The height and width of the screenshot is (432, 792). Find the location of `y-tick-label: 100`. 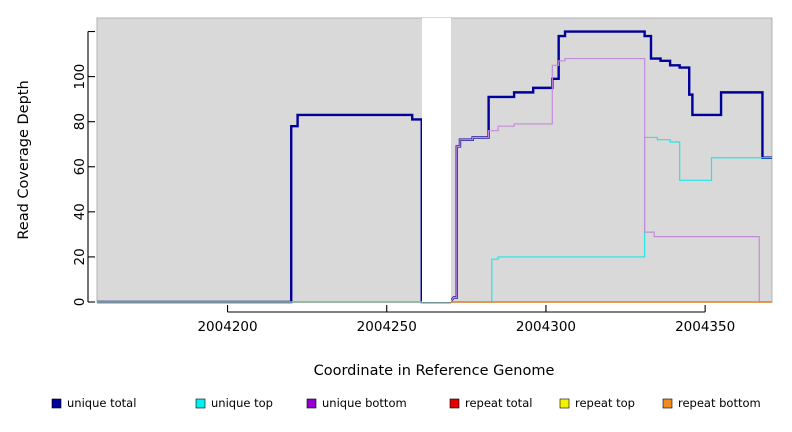

y-tick-label: 100 is located at coordinates (80, 77).